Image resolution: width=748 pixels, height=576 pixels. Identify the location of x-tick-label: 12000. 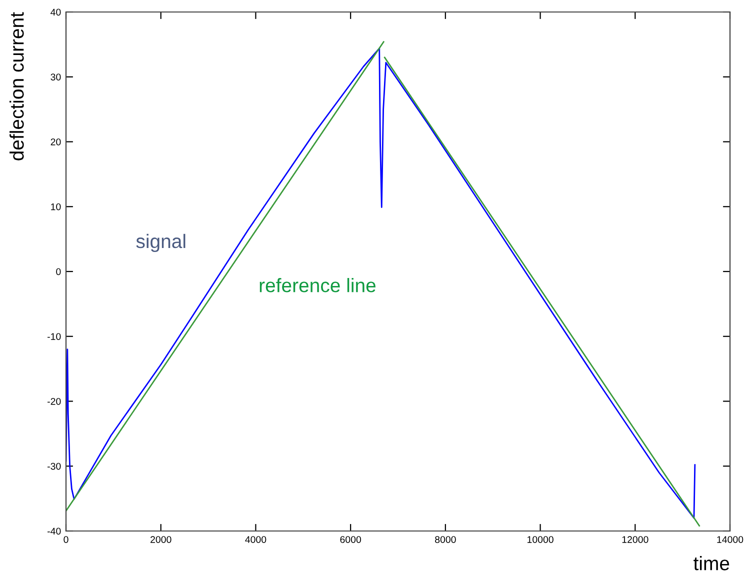
(635, 539).